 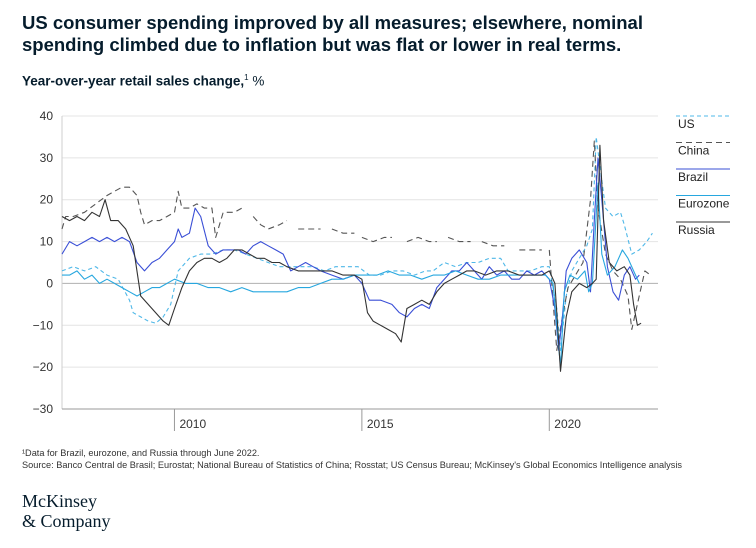 What do you see at coordinates (380, 424) in the screenshot?
I see `x-tick-label: 2015` at bounding box center [380, 424].